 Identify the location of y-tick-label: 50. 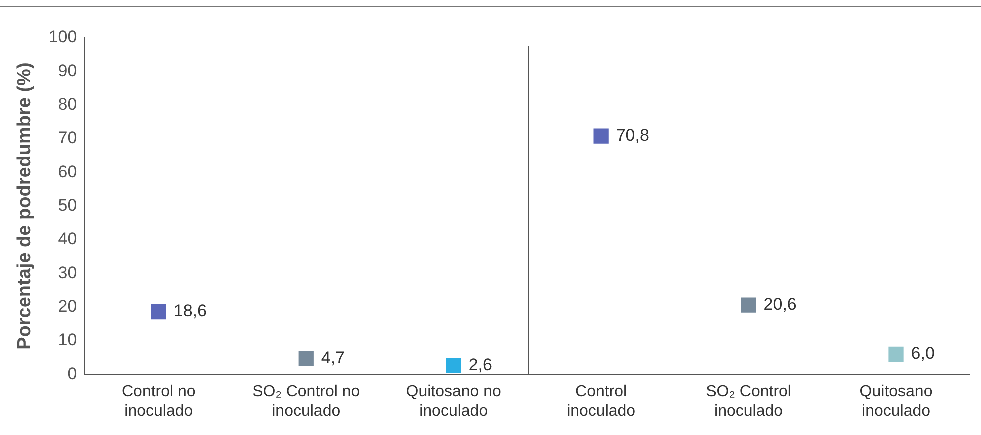
(68, 205).